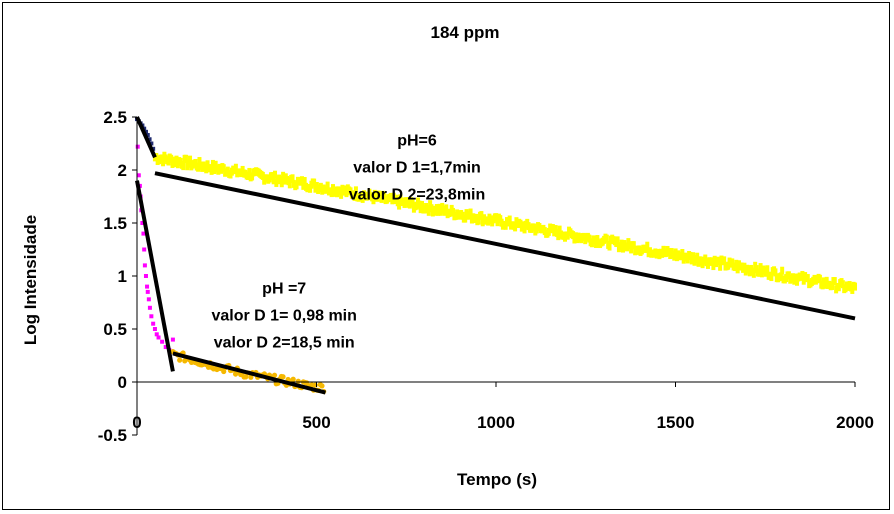 This screenshot has width=894, height=514. Describe the element at coordinates (417, 194) in the screenshot. I see `annotation-line: valor D 2=23,8min` at that location.